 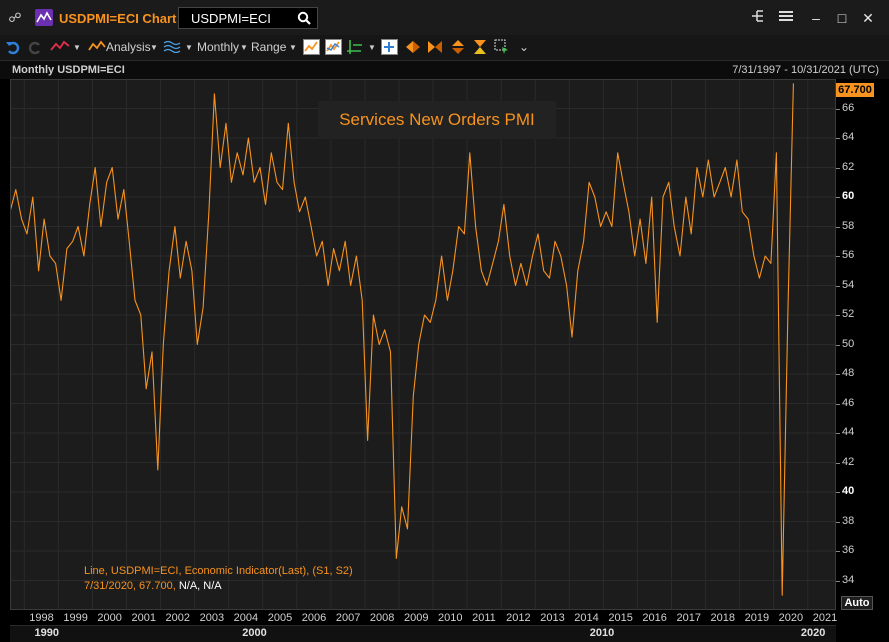 What do you see at coordinates (757, 618) in the screenshot?
I see `x-tick-label: 2019` at bounding box center [757, 618].